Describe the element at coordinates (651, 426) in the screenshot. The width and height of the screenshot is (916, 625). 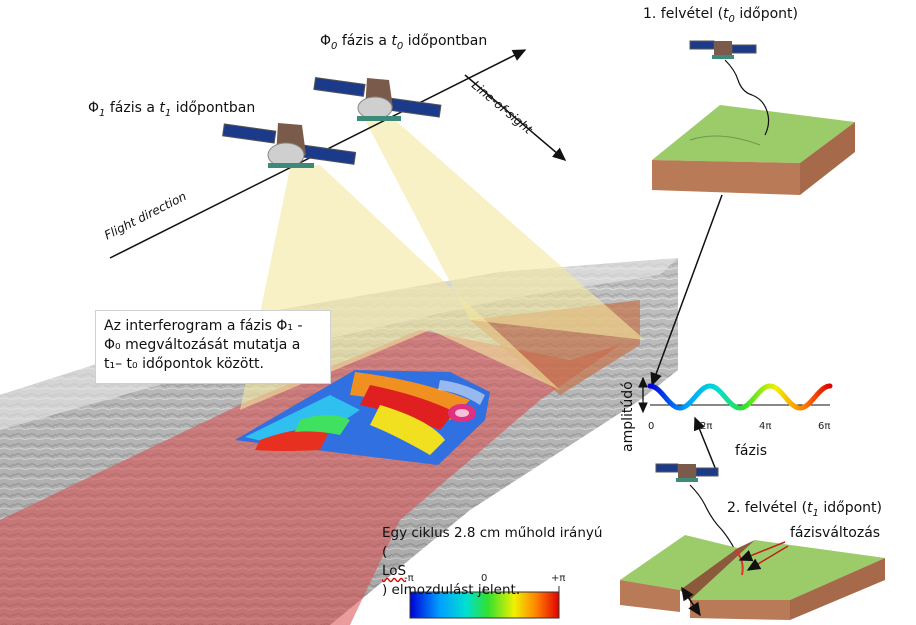
I see `wave-tick-0: 0` at that location.